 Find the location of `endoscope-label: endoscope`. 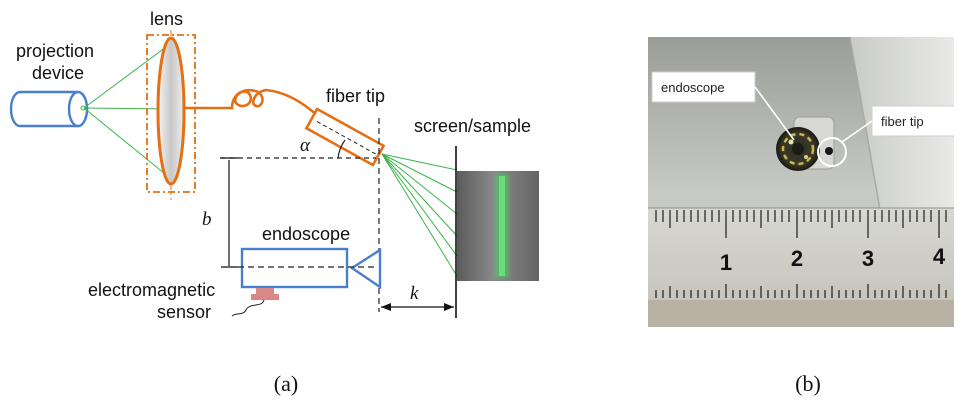

endoscope-label: endoscope is located at coordinates (306, 234).